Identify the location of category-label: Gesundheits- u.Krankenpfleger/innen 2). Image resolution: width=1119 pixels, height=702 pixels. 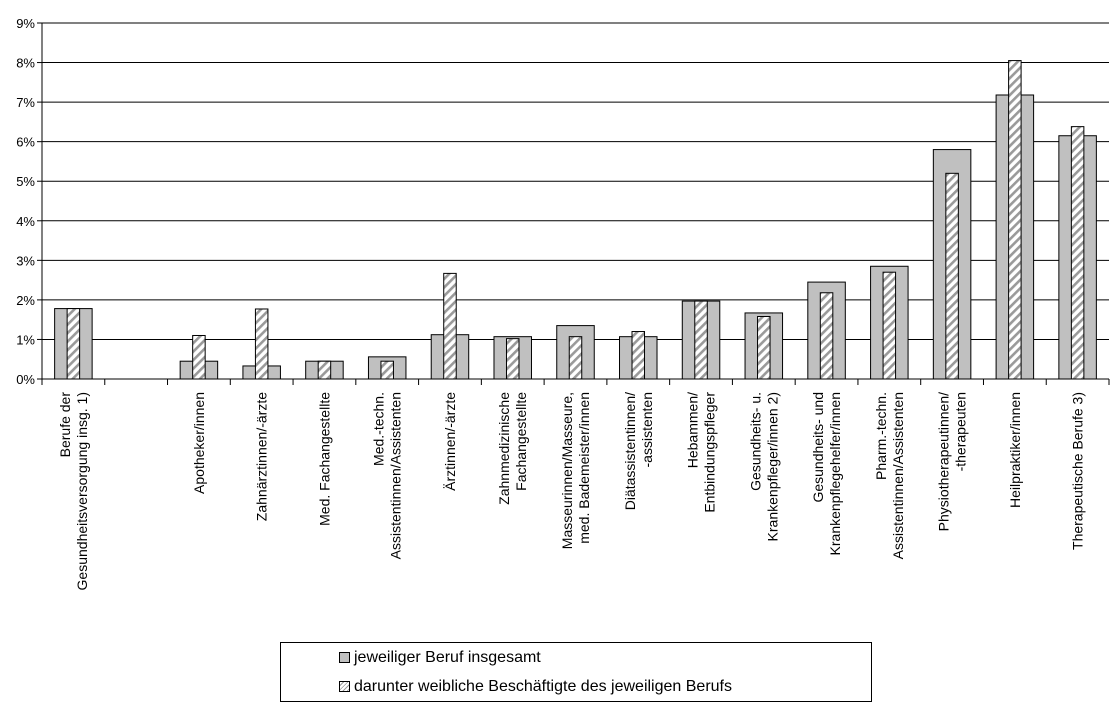
(763, 466).